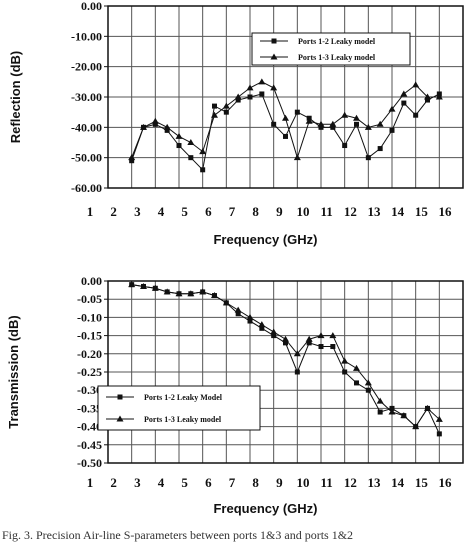  Describe the element at coordinates (208, 211) in the screenshot. I see `x-tick-label: 6` at that location.